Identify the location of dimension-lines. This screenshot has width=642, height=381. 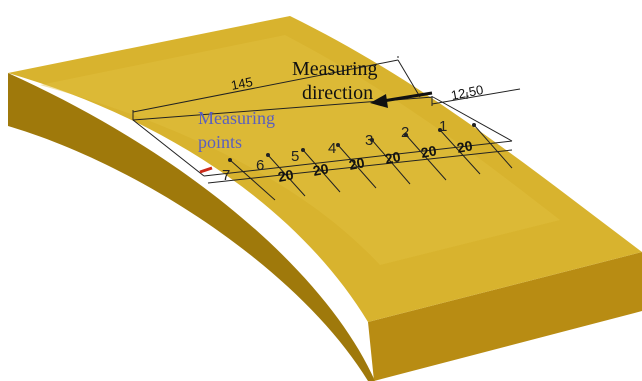
(326, 88).